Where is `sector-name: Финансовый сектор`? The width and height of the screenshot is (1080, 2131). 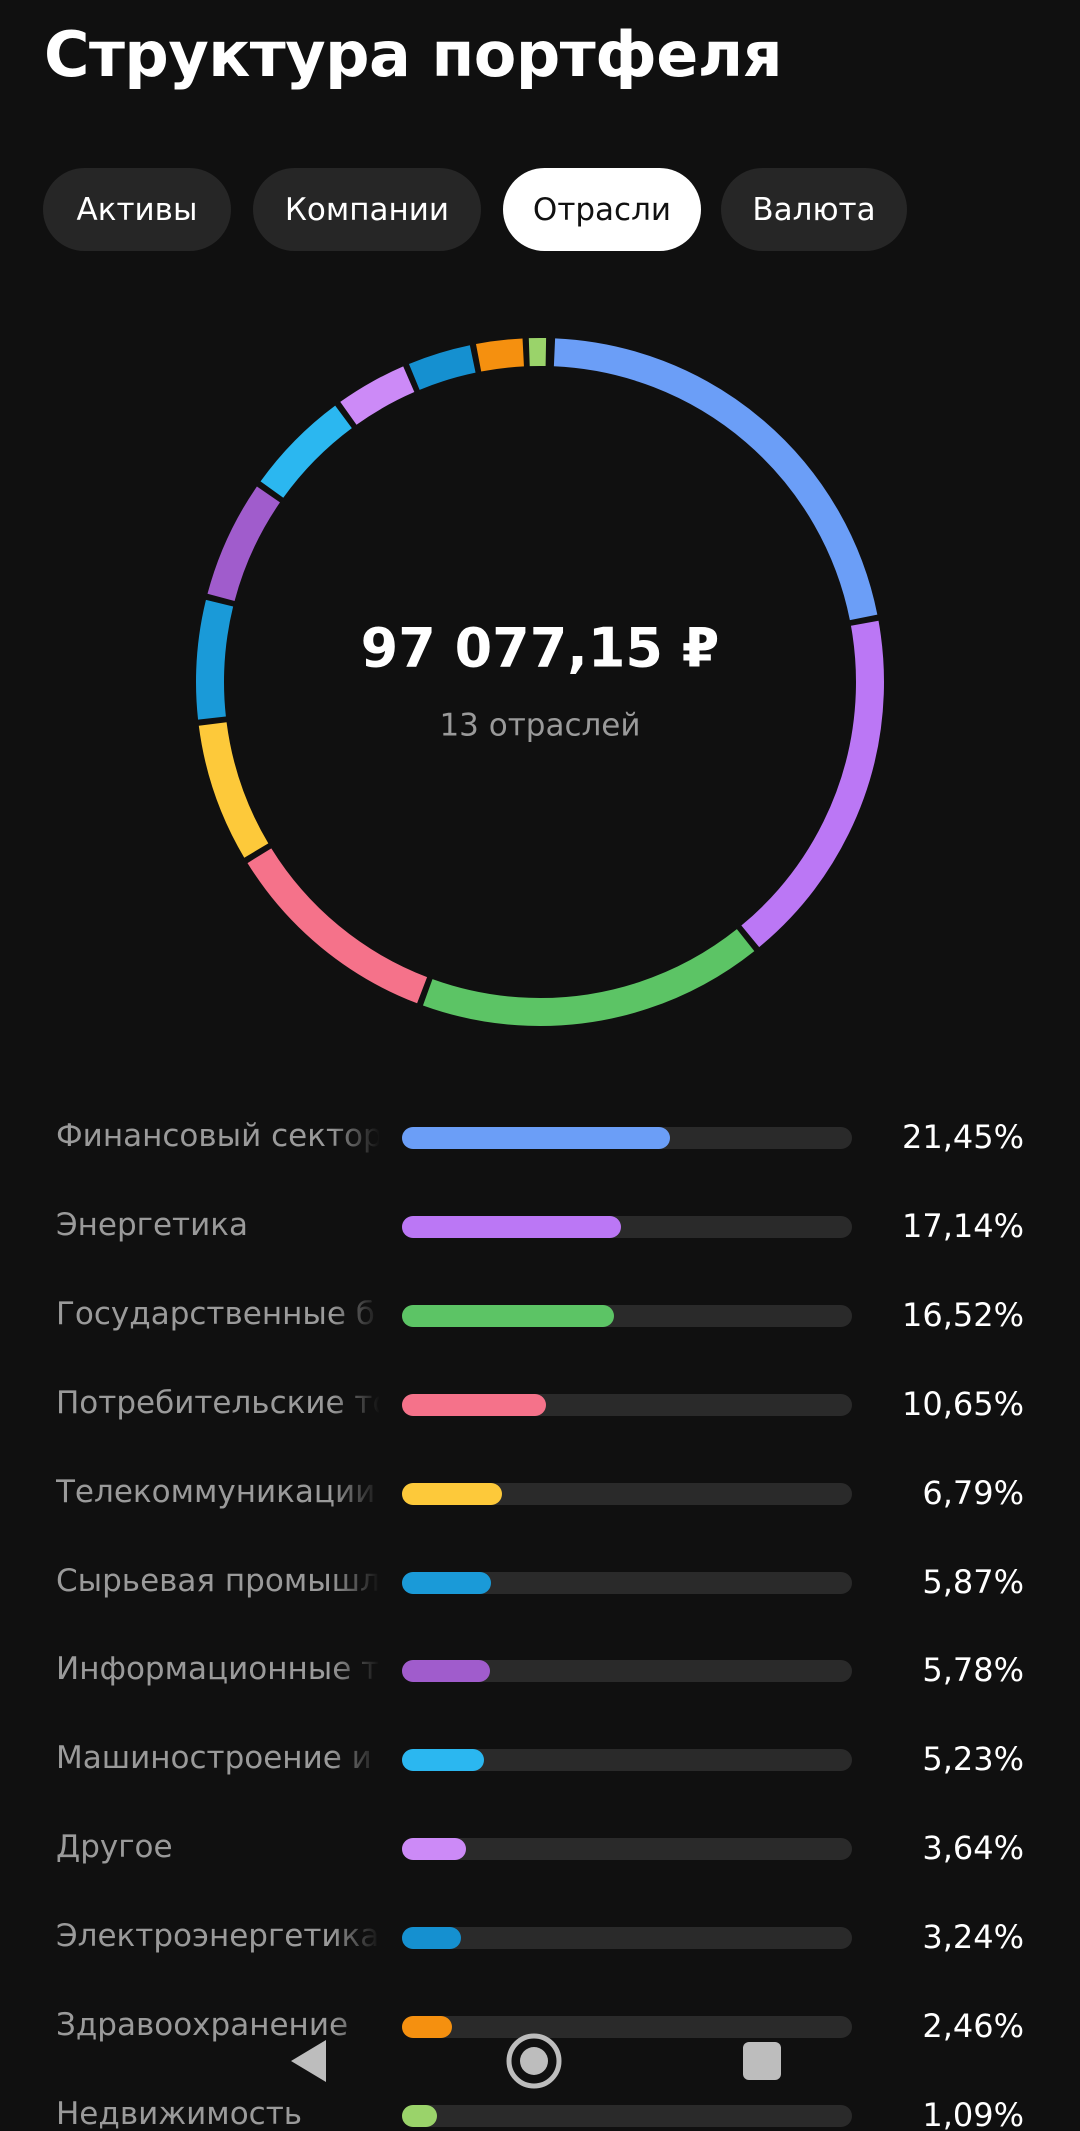
sector-name: Финансовый сектор is located at coordinates (218, 1136).